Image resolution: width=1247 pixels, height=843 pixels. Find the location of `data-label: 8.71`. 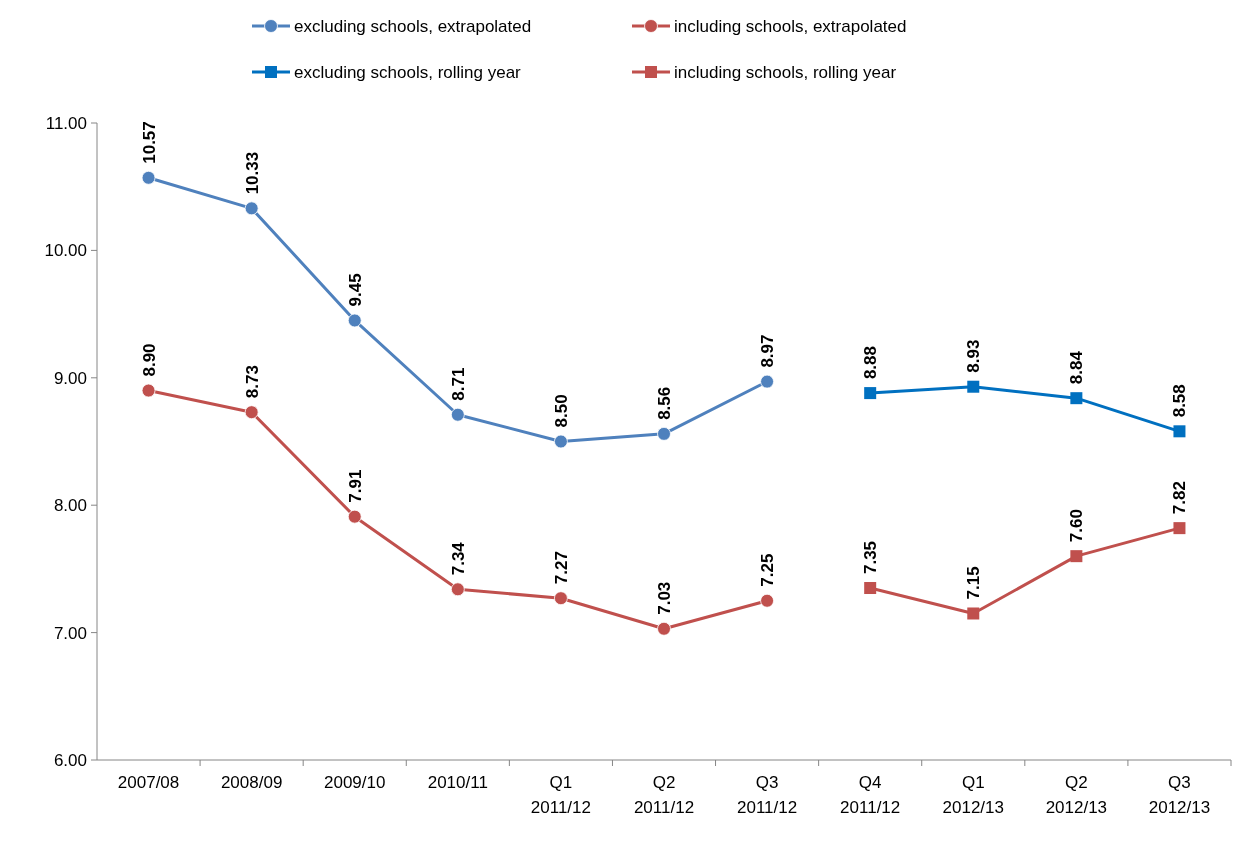

data-label: 8.71 is located at coordinates (458, 384).